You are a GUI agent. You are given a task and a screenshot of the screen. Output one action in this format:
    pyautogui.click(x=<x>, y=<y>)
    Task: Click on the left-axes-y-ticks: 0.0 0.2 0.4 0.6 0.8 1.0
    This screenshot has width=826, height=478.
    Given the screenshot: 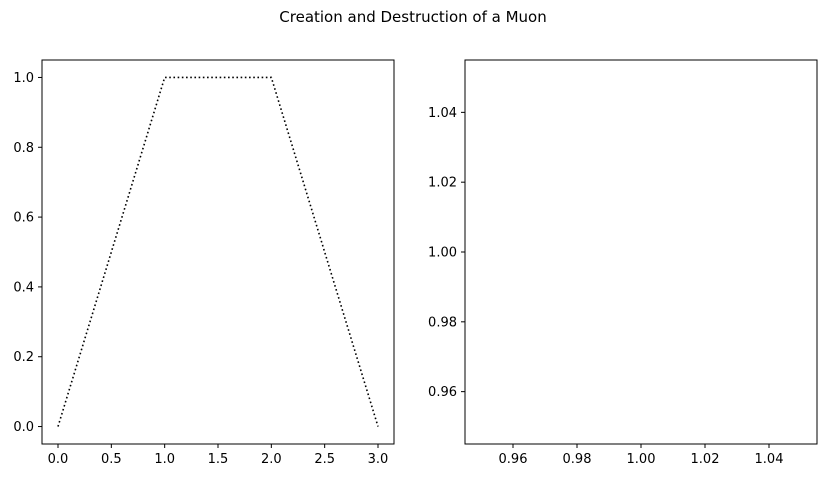 What is the action you would take?
    pyautogui.click(x=27, y=253)
    